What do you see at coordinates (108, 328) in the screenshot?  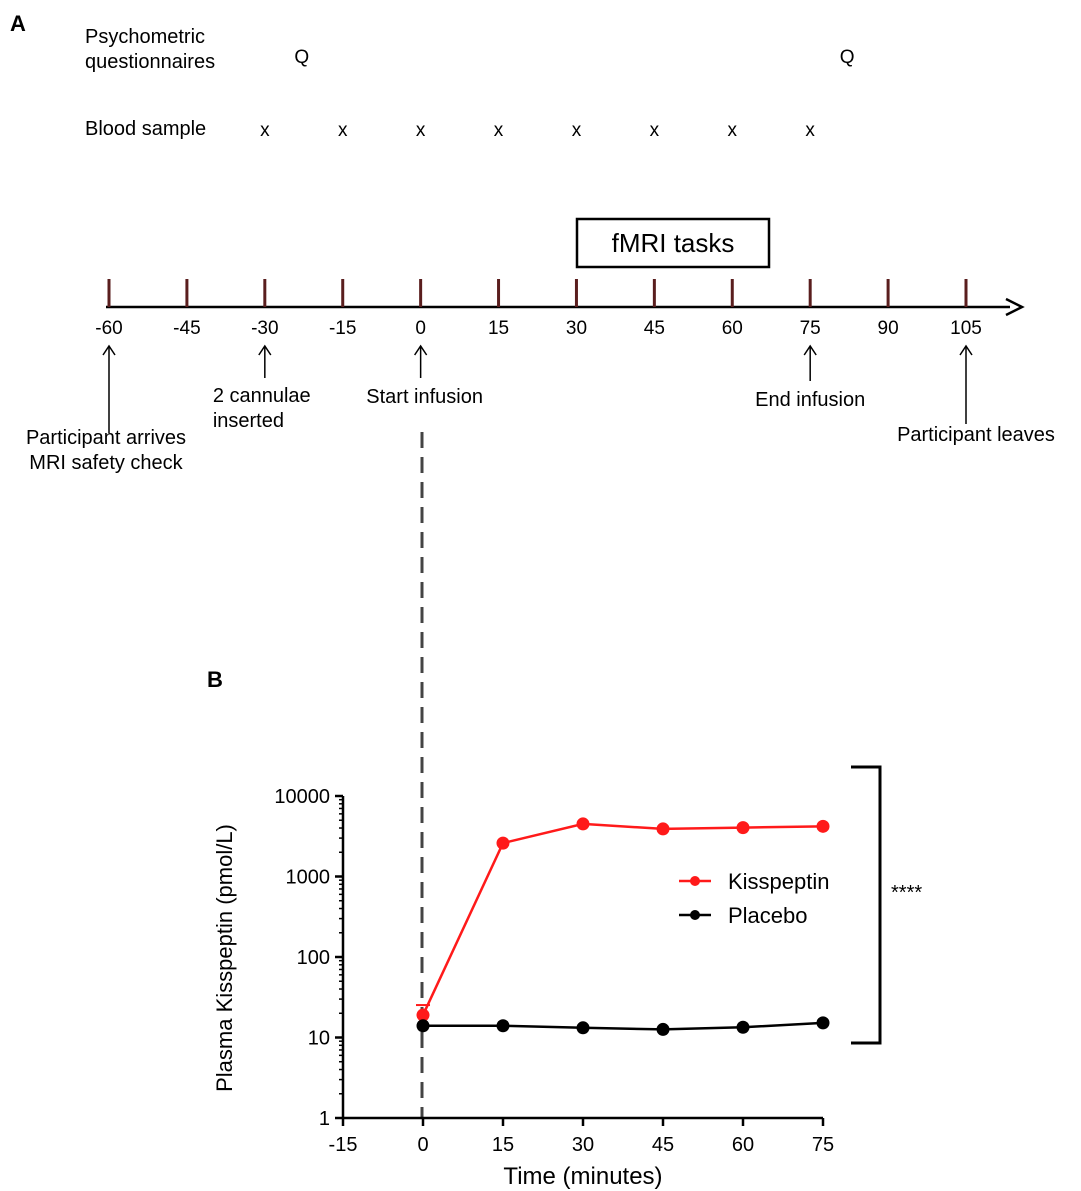 I see `timeline-tick-label: -60` at bounding box center [108, 328].